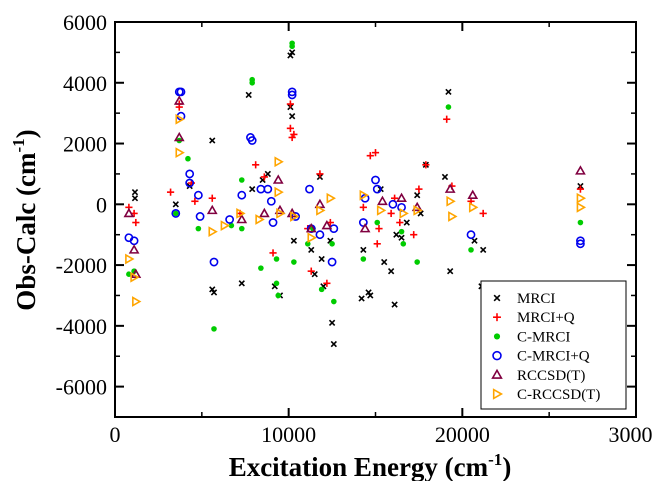  I want to click on x-tick-label: 30000, so click(631, 434).